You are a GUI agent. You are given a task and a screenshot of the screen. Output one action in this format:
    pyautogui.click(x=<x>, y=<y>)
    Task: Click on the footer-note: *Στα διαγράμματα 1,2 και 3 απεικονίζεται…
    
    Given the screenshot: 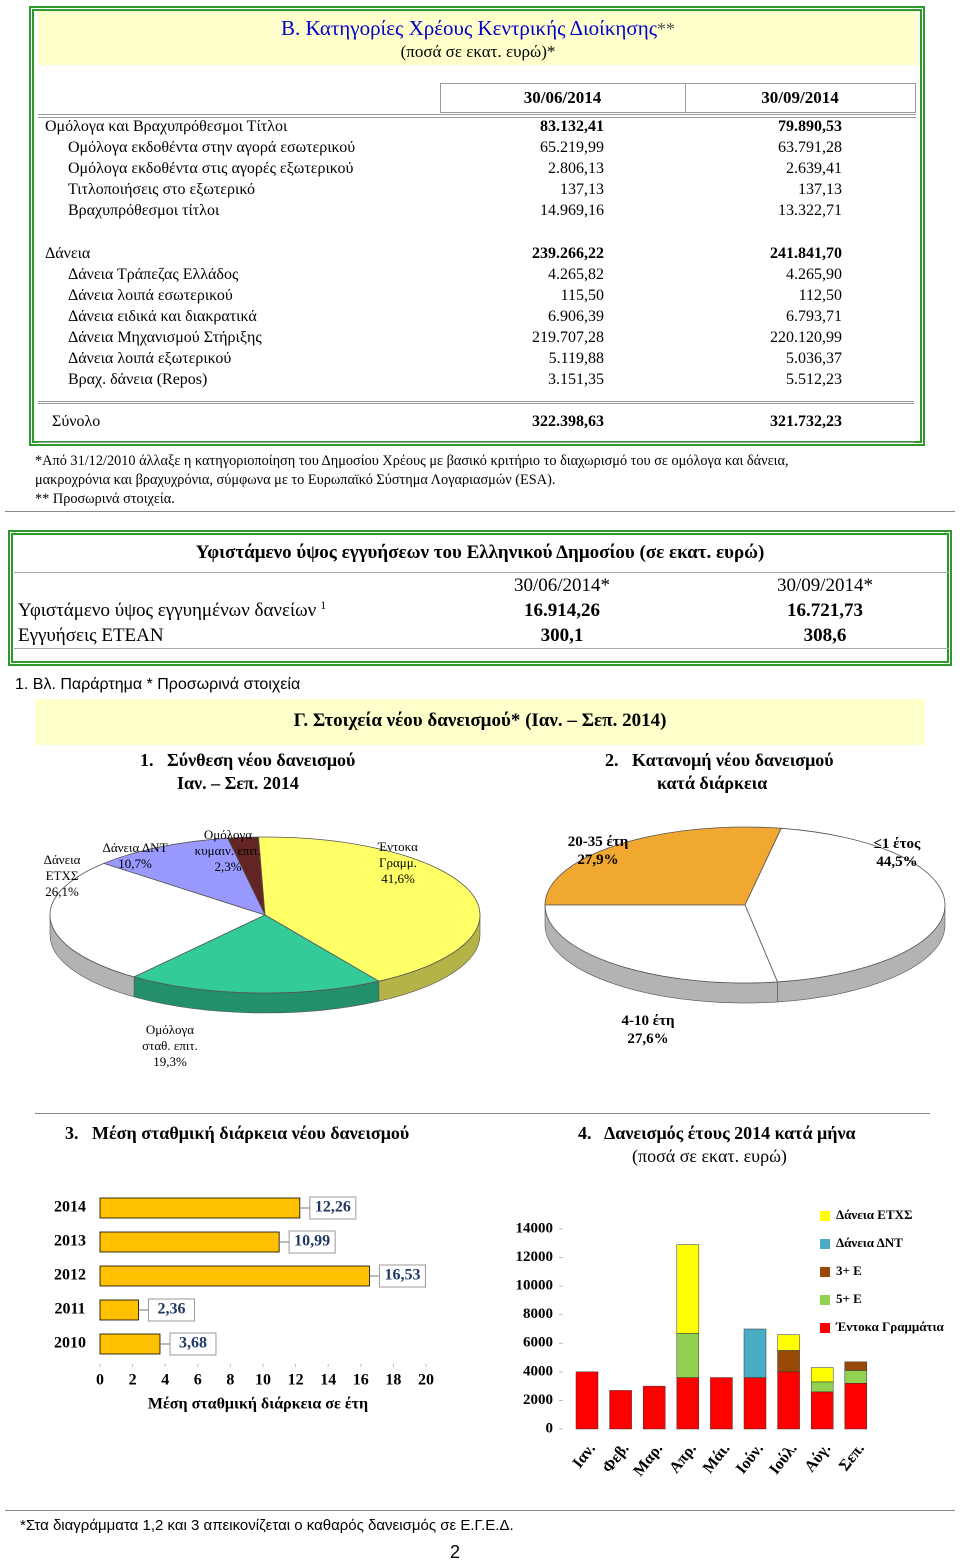 What is the action you would take?
    pyautogui.click(x=267, y=1525)
    